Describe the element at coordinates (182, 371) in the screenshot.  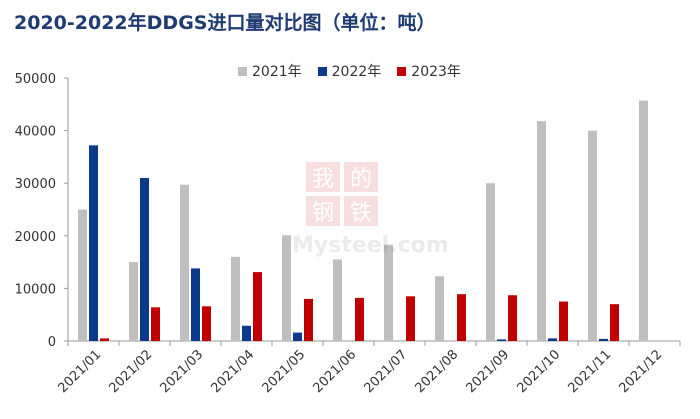
I see `x-tick-label: 2021/03` at that location.